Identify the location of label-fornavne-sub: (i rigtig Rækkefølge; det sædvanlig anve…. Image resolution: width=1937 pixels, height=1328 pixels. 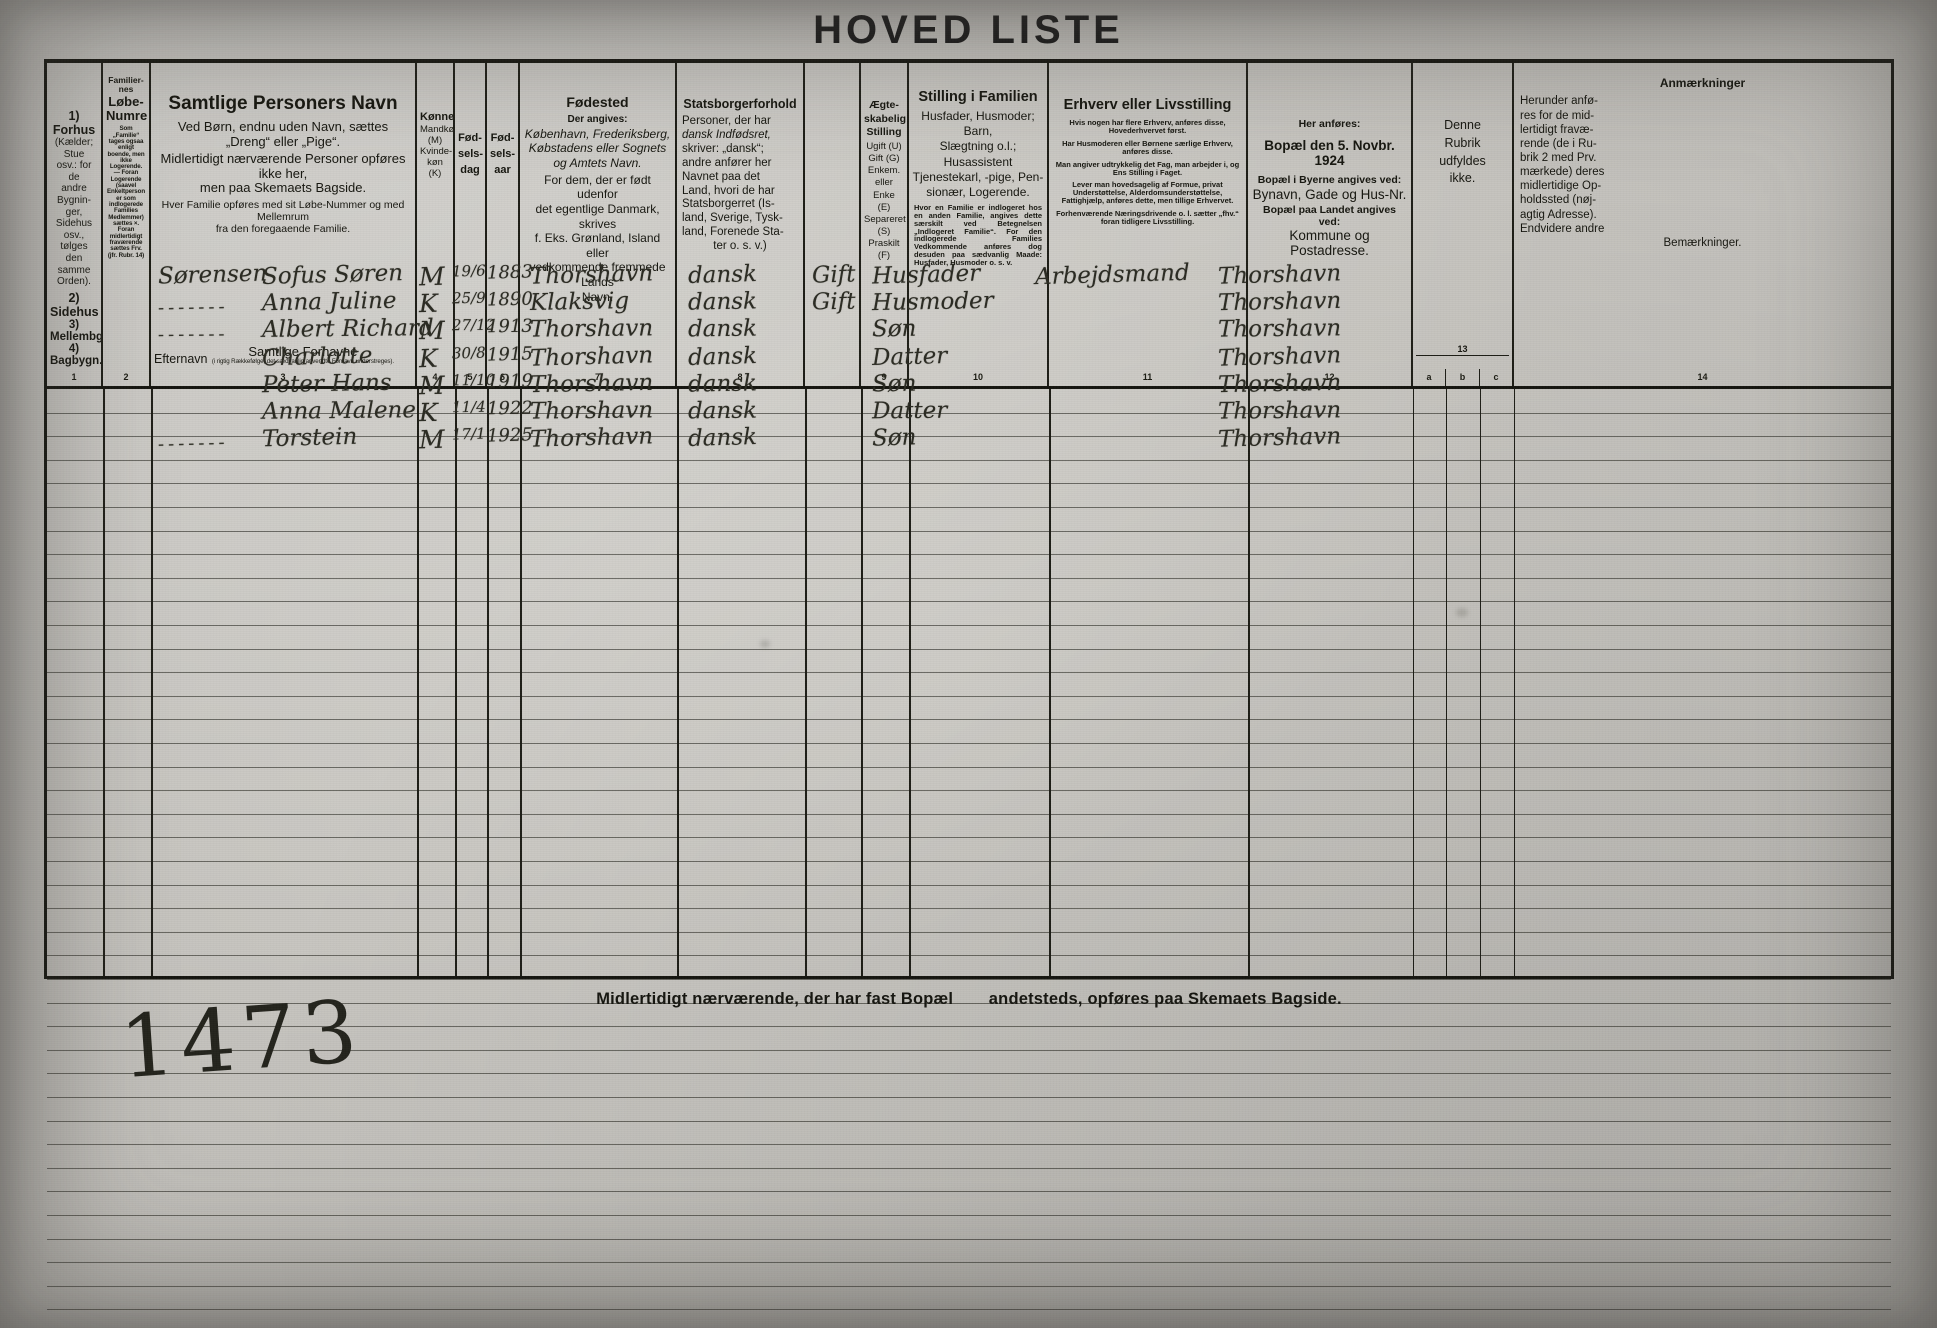
(302, 362).